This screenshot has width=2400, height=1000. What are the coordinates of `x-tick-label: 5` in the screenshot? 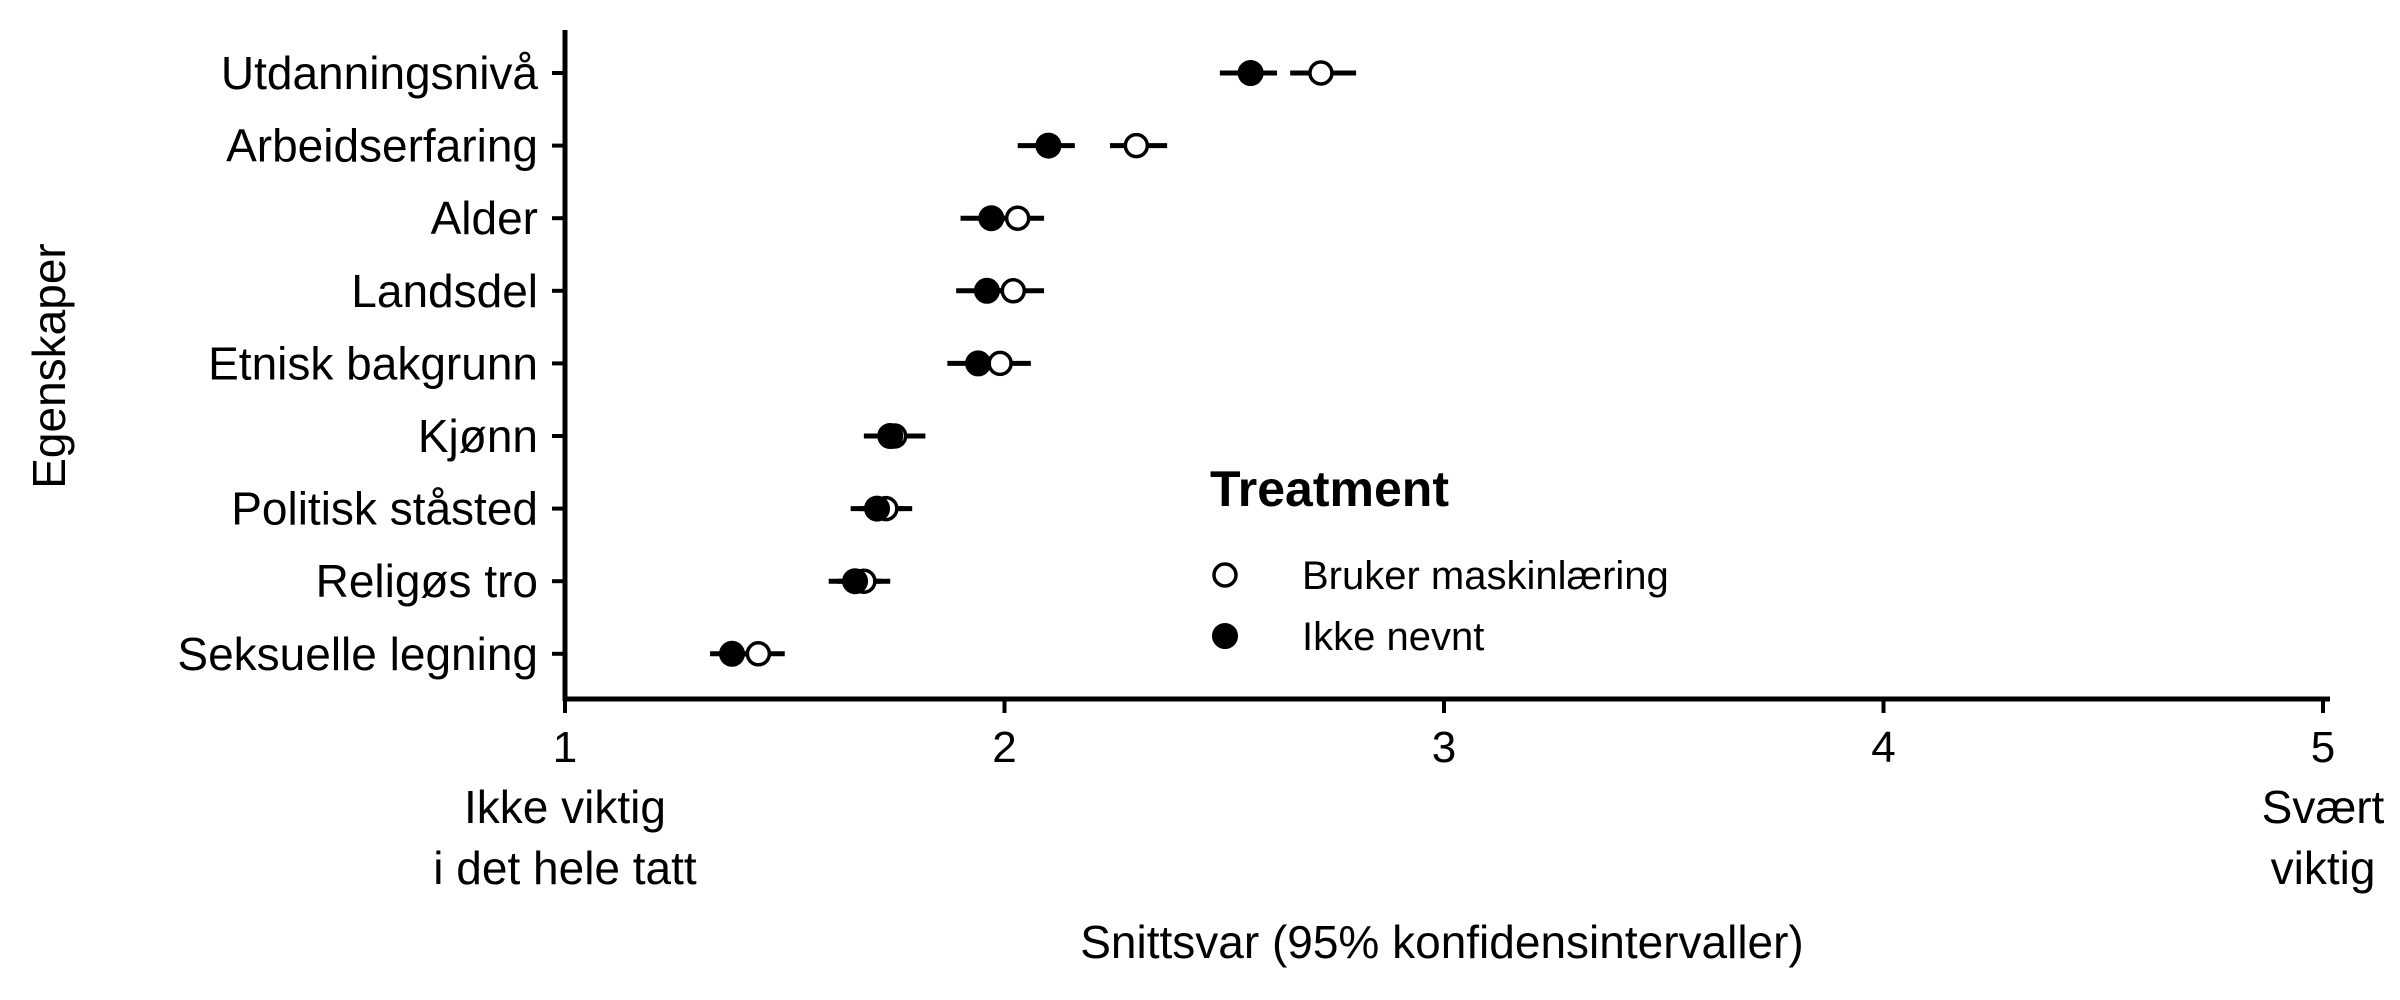 It's located at (2323, 747).